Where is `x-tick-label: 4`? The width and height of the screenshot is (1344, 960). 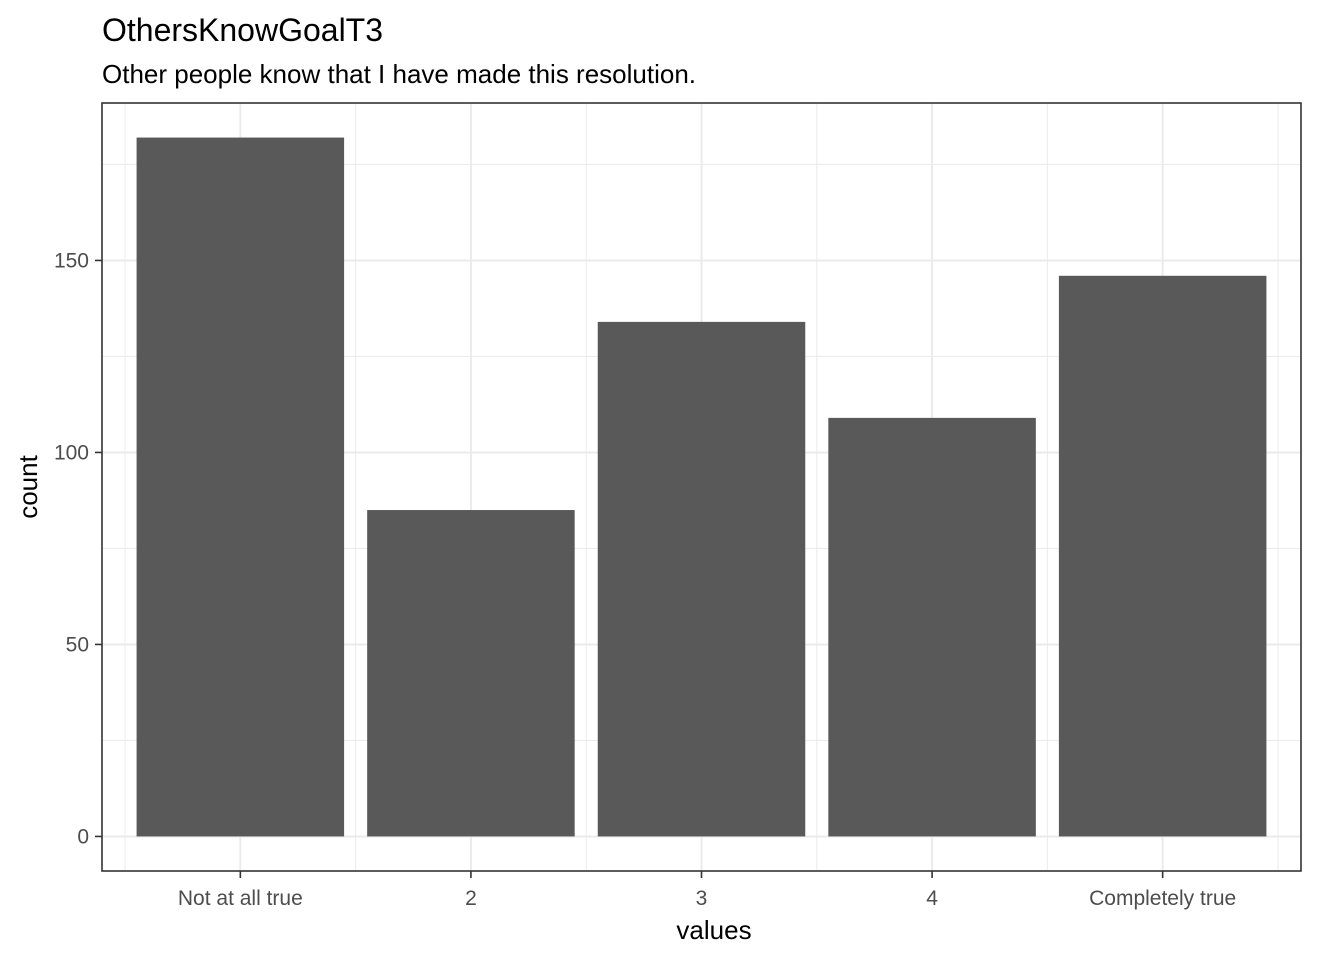 x-tick-label: 4 is located at coordinates (932, 898).